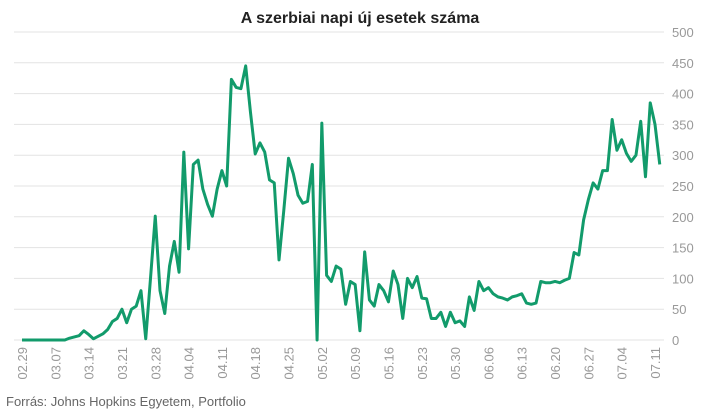 This screenshot has height=417, width=717. Describe the element at coordinates (683, 32) in the screenshot. I see `y-tick-label: 500` at that location.